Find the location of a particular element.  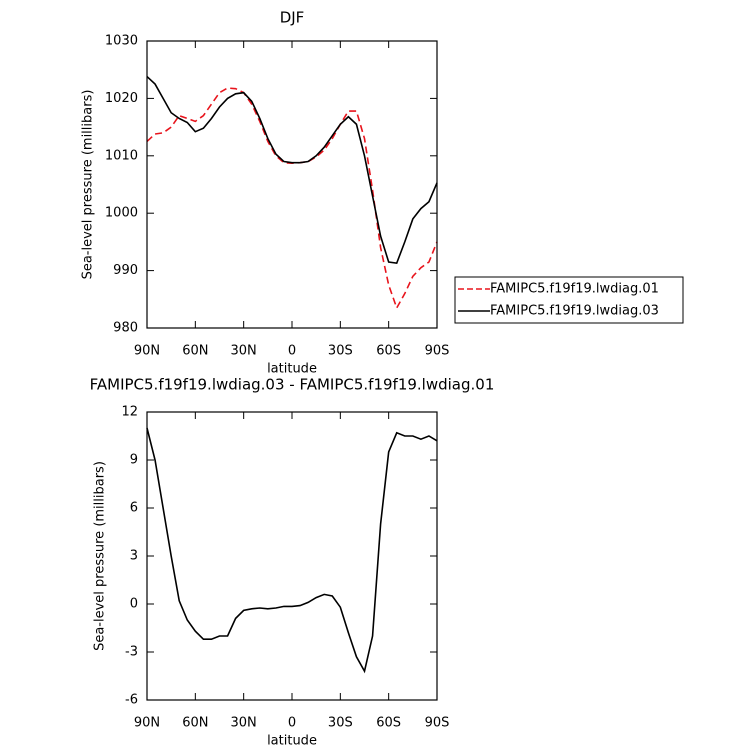

y-tick-label: 990 is located at coordinates (125, 270).